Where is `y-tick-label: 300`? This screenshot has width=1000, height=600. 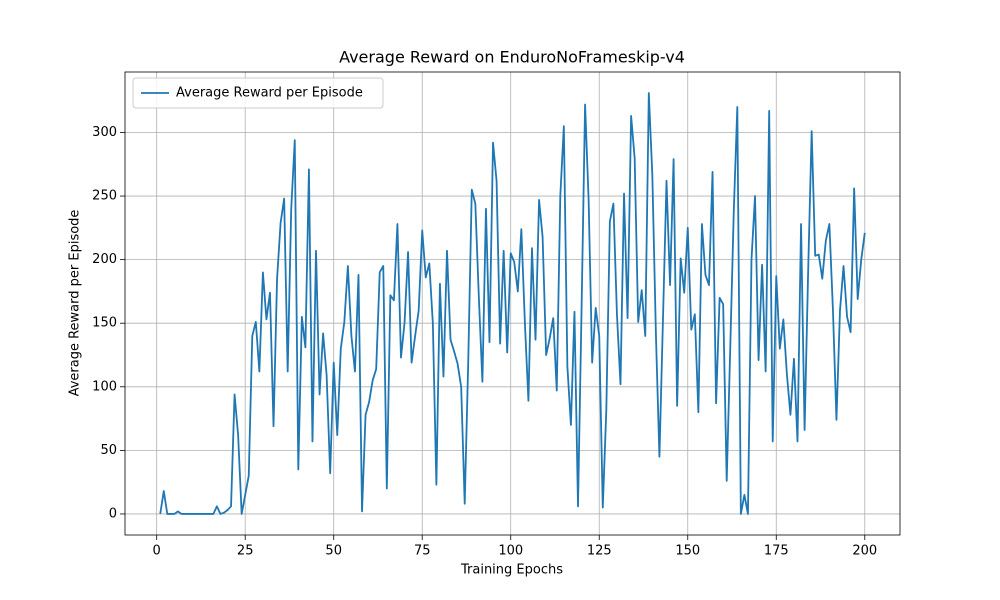 y-tick-label: 300 is located at coordinates (104, 132).